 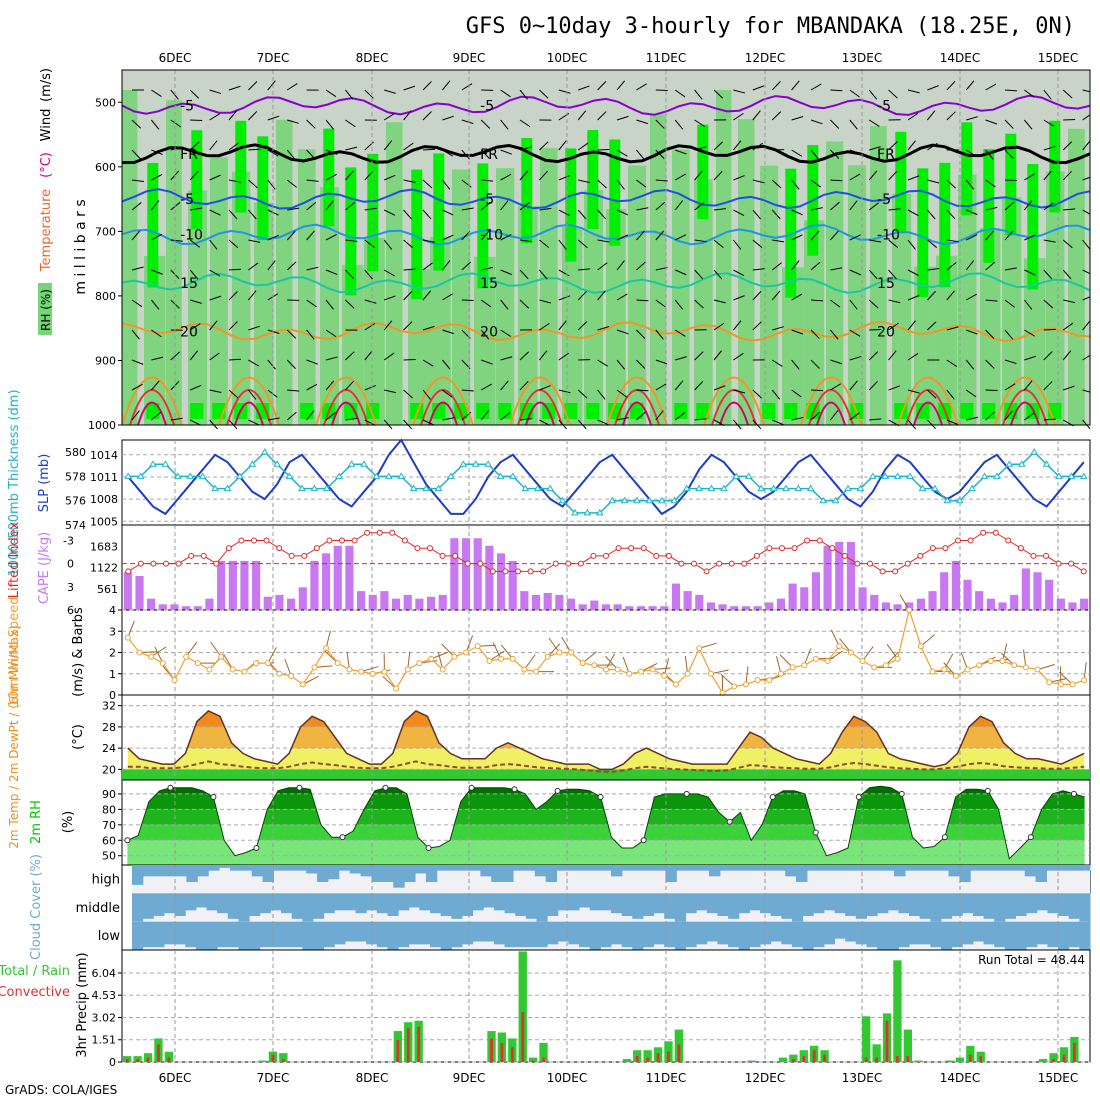 I want to click on rh2m-tick-label: 90, so click(x=109, y=794).